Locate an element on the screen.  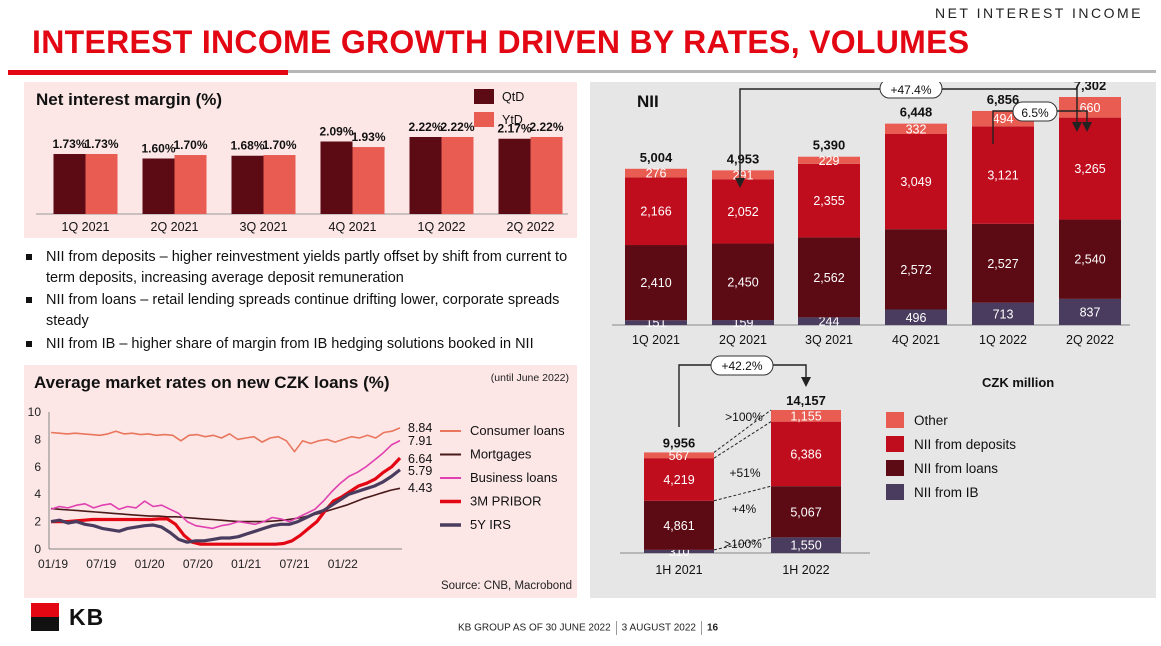
rates-note: (until June 2022) is located at coordinates (529, 378).